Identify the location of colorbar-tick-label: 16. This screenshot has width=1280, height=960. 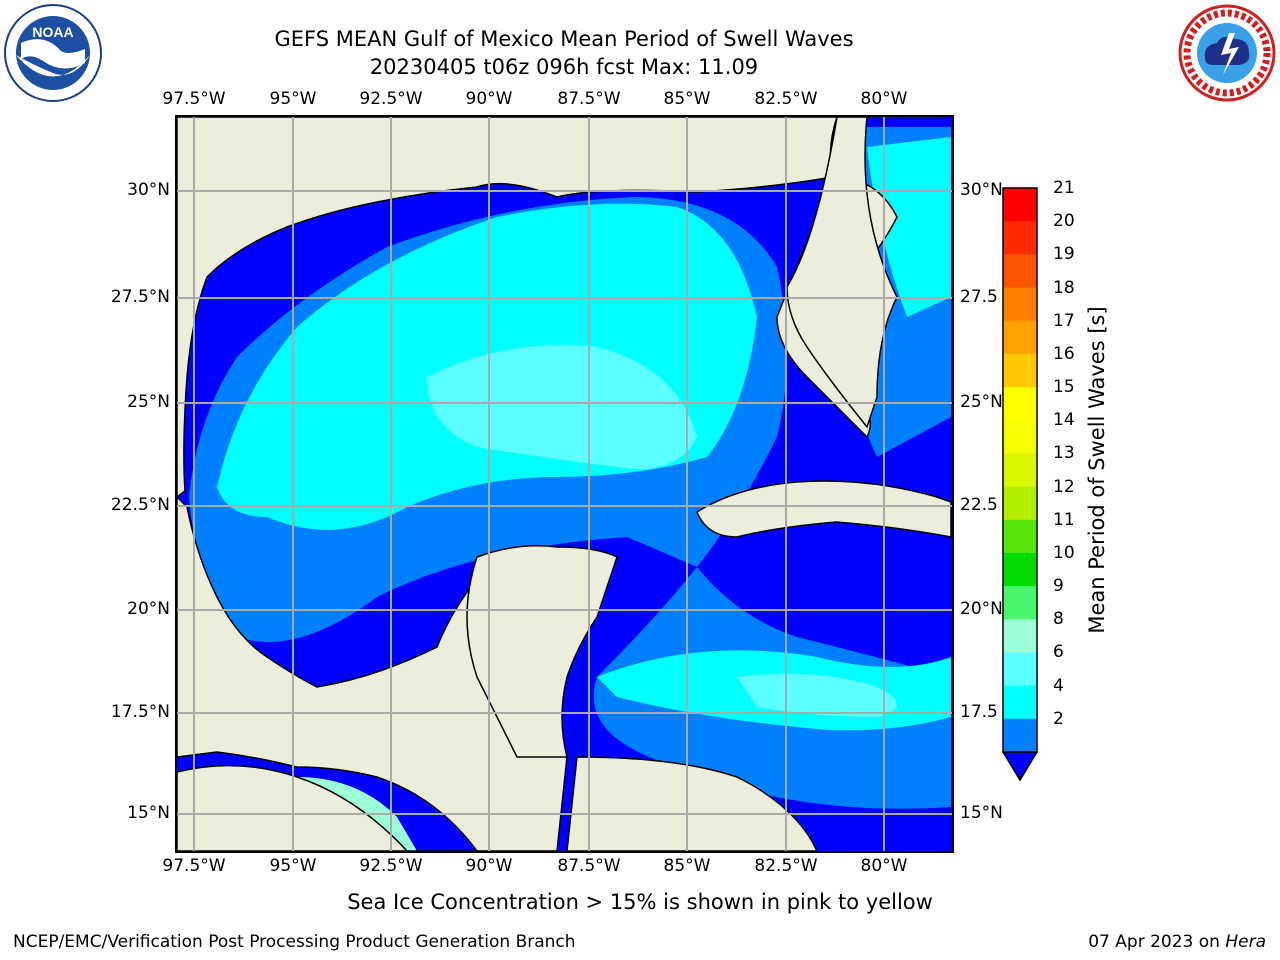
(1064, 353).